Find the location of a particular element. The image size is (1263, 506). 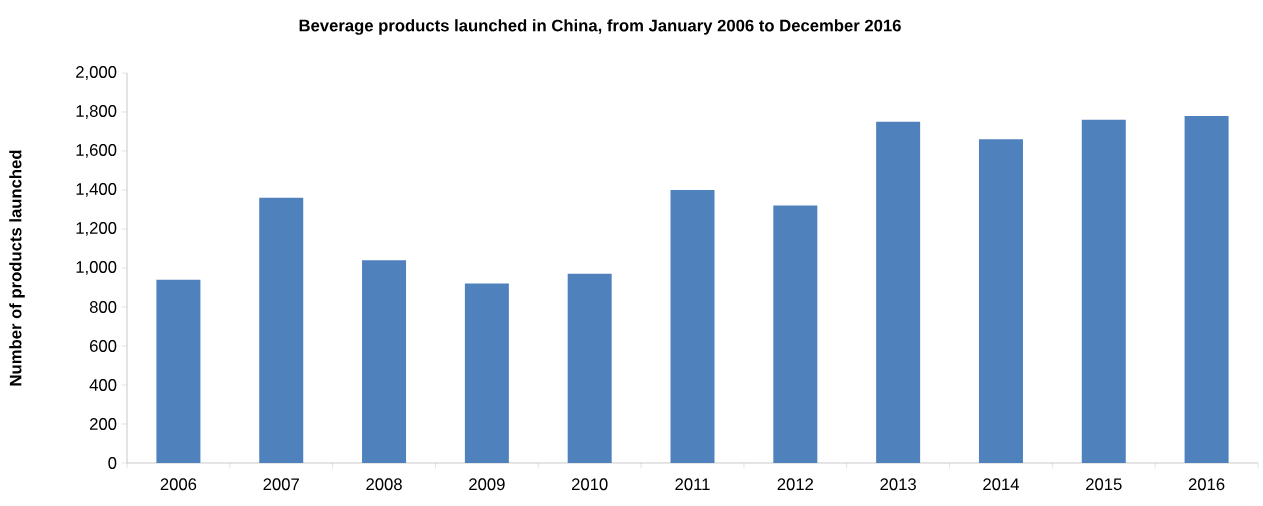

x-tick-label: 2016 is located at coordinates (1206, 484).